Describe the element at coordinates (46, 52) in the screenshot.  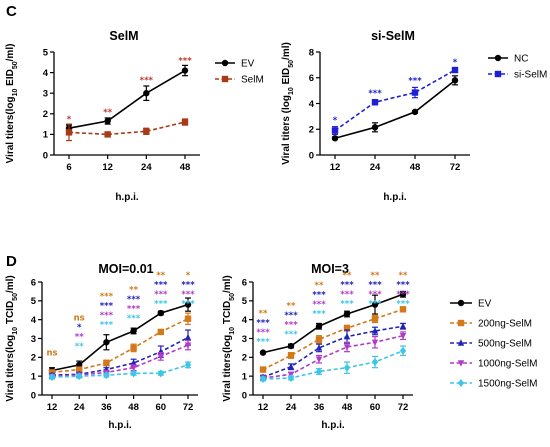
I see `y-tick-label: 5` at that location.